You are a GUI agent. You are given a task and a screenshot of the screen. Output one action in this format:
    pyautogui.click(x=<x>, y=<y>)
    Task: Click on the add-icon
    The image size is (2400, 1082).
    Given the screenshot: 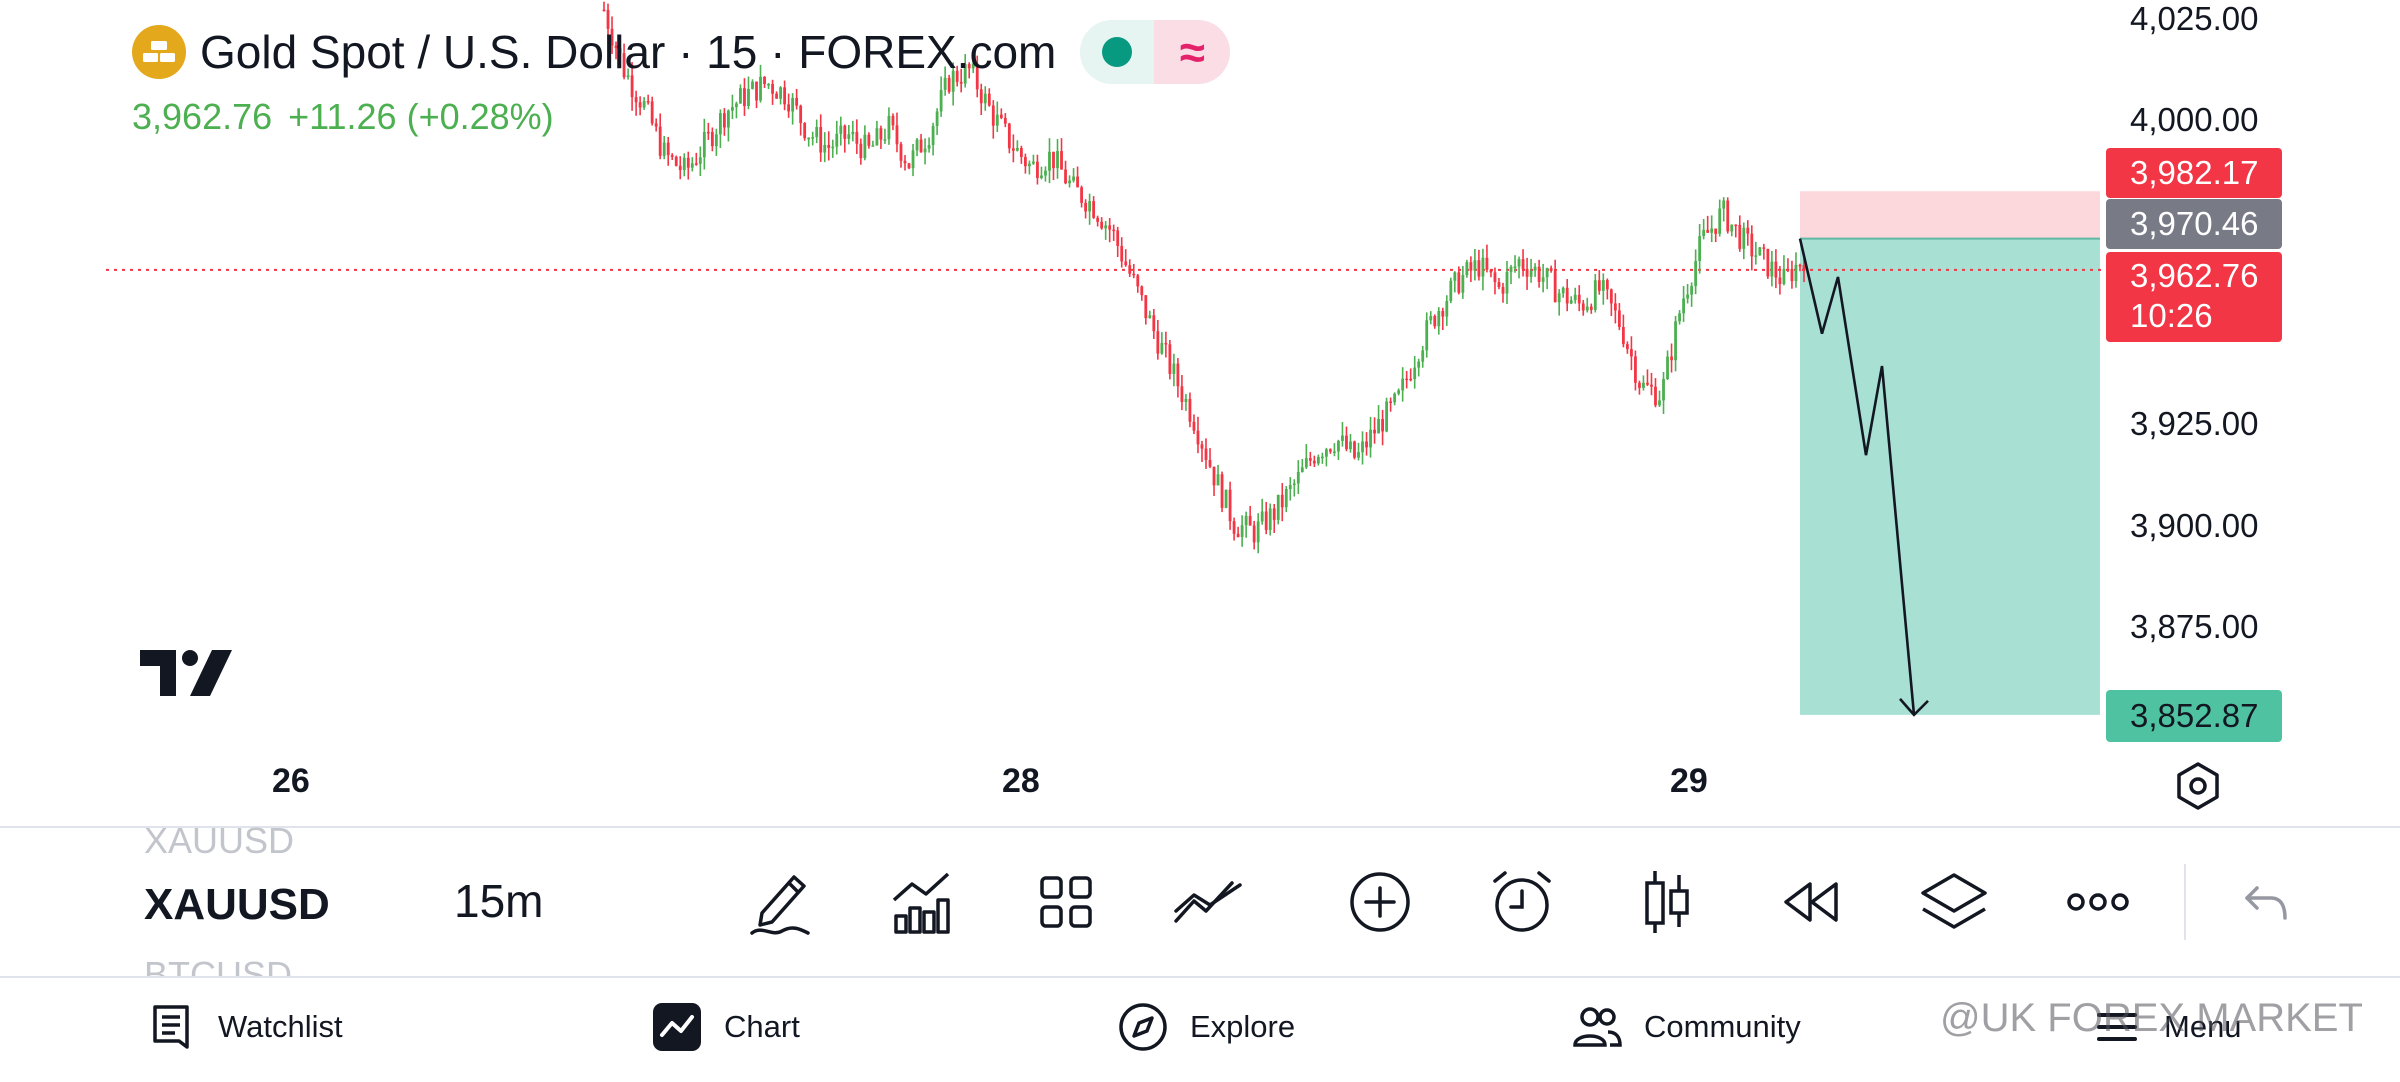 What is the action you would take?
    pyautogui.click(x=1380, y=902)
    